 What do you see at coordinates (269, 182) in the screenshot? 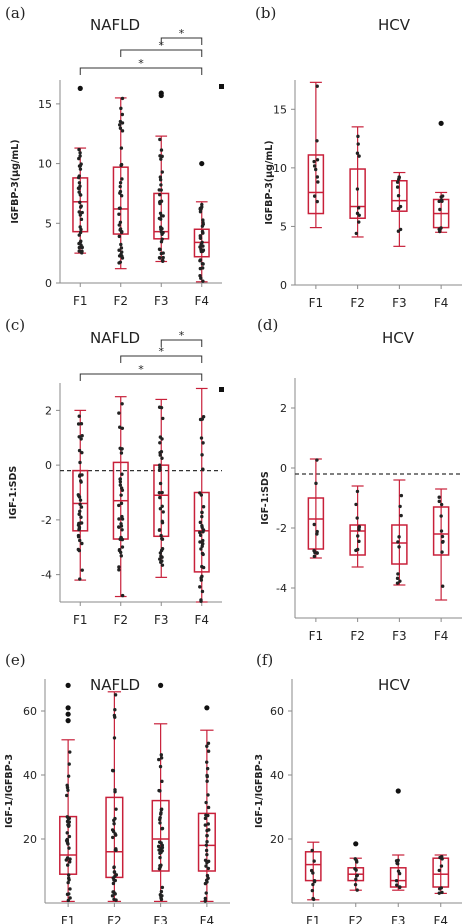
I see `y-axis-label: IGFBP-3(µg/mL)` at bounding box center [269, 182].